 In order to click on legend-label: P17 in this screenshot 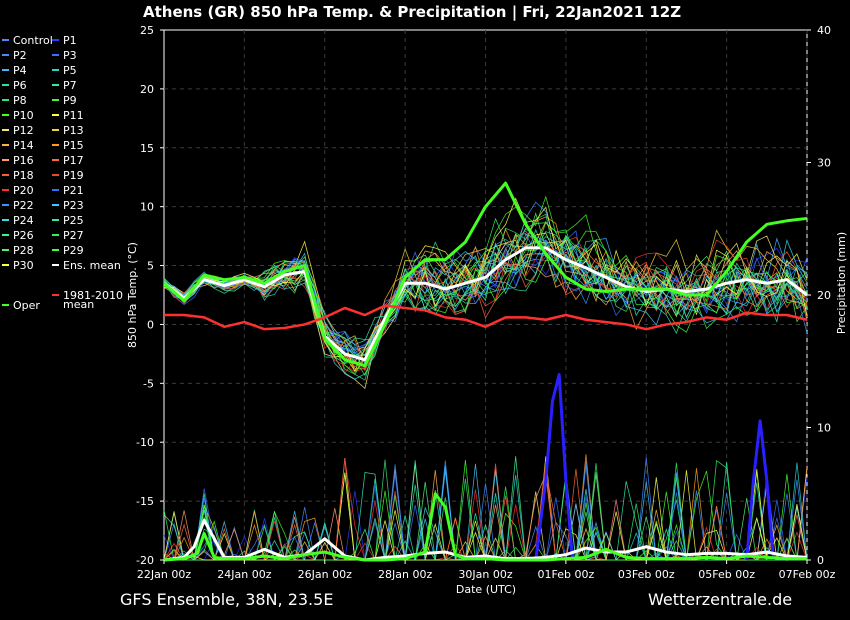, I will do `click(73, 160)`.